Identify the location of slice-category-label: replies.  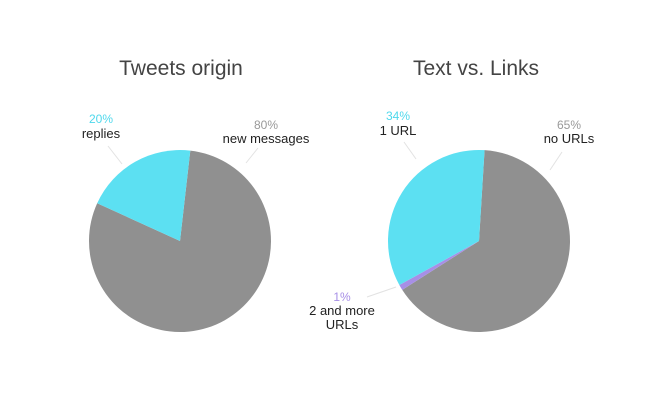
(101, 133).